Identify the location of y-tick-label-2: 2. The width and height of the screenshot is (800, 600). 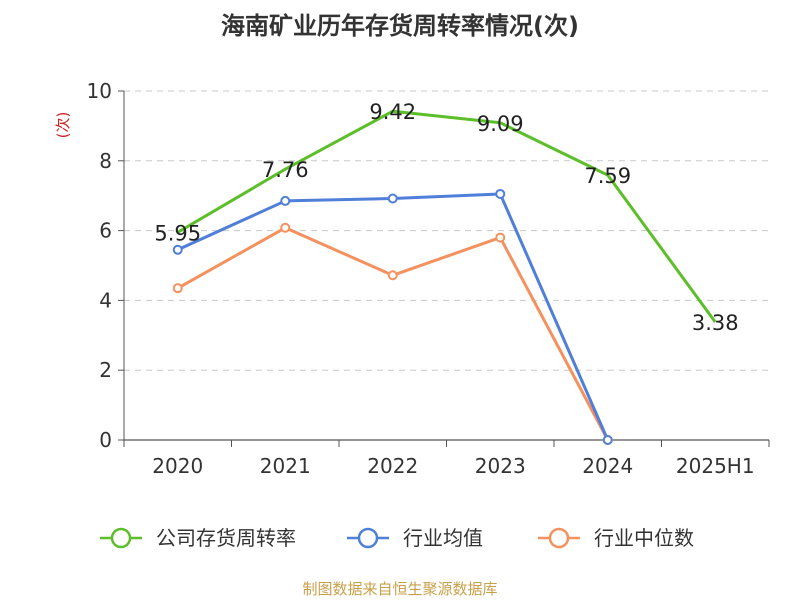
(105, 370).